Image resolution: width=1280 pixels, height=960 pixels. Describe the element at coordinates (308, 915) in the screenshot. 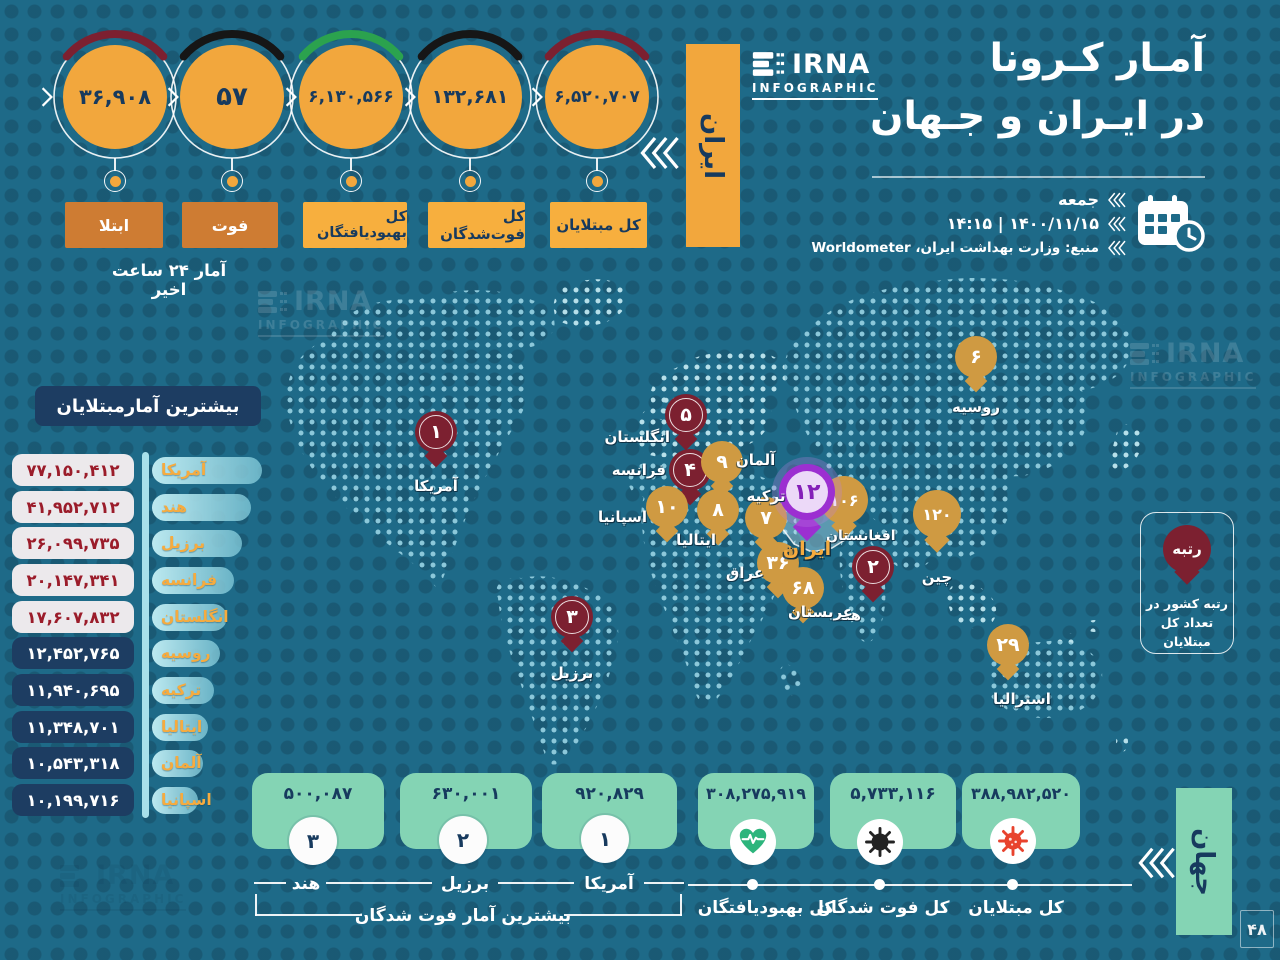

I see `bracket-bottom-left` at that location.